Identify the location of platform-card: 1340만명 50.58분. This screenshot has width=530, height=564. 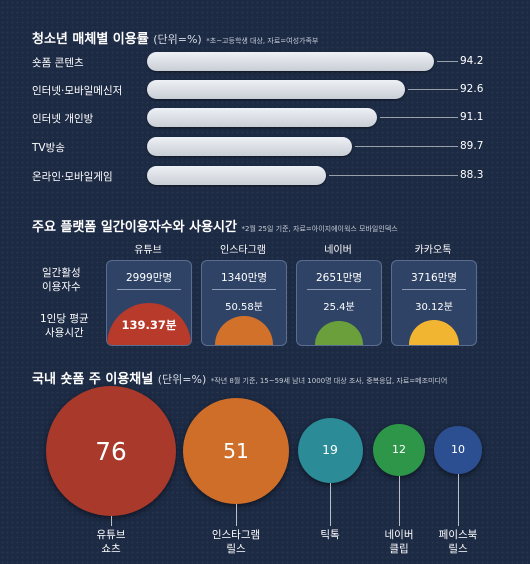
(244, 303).